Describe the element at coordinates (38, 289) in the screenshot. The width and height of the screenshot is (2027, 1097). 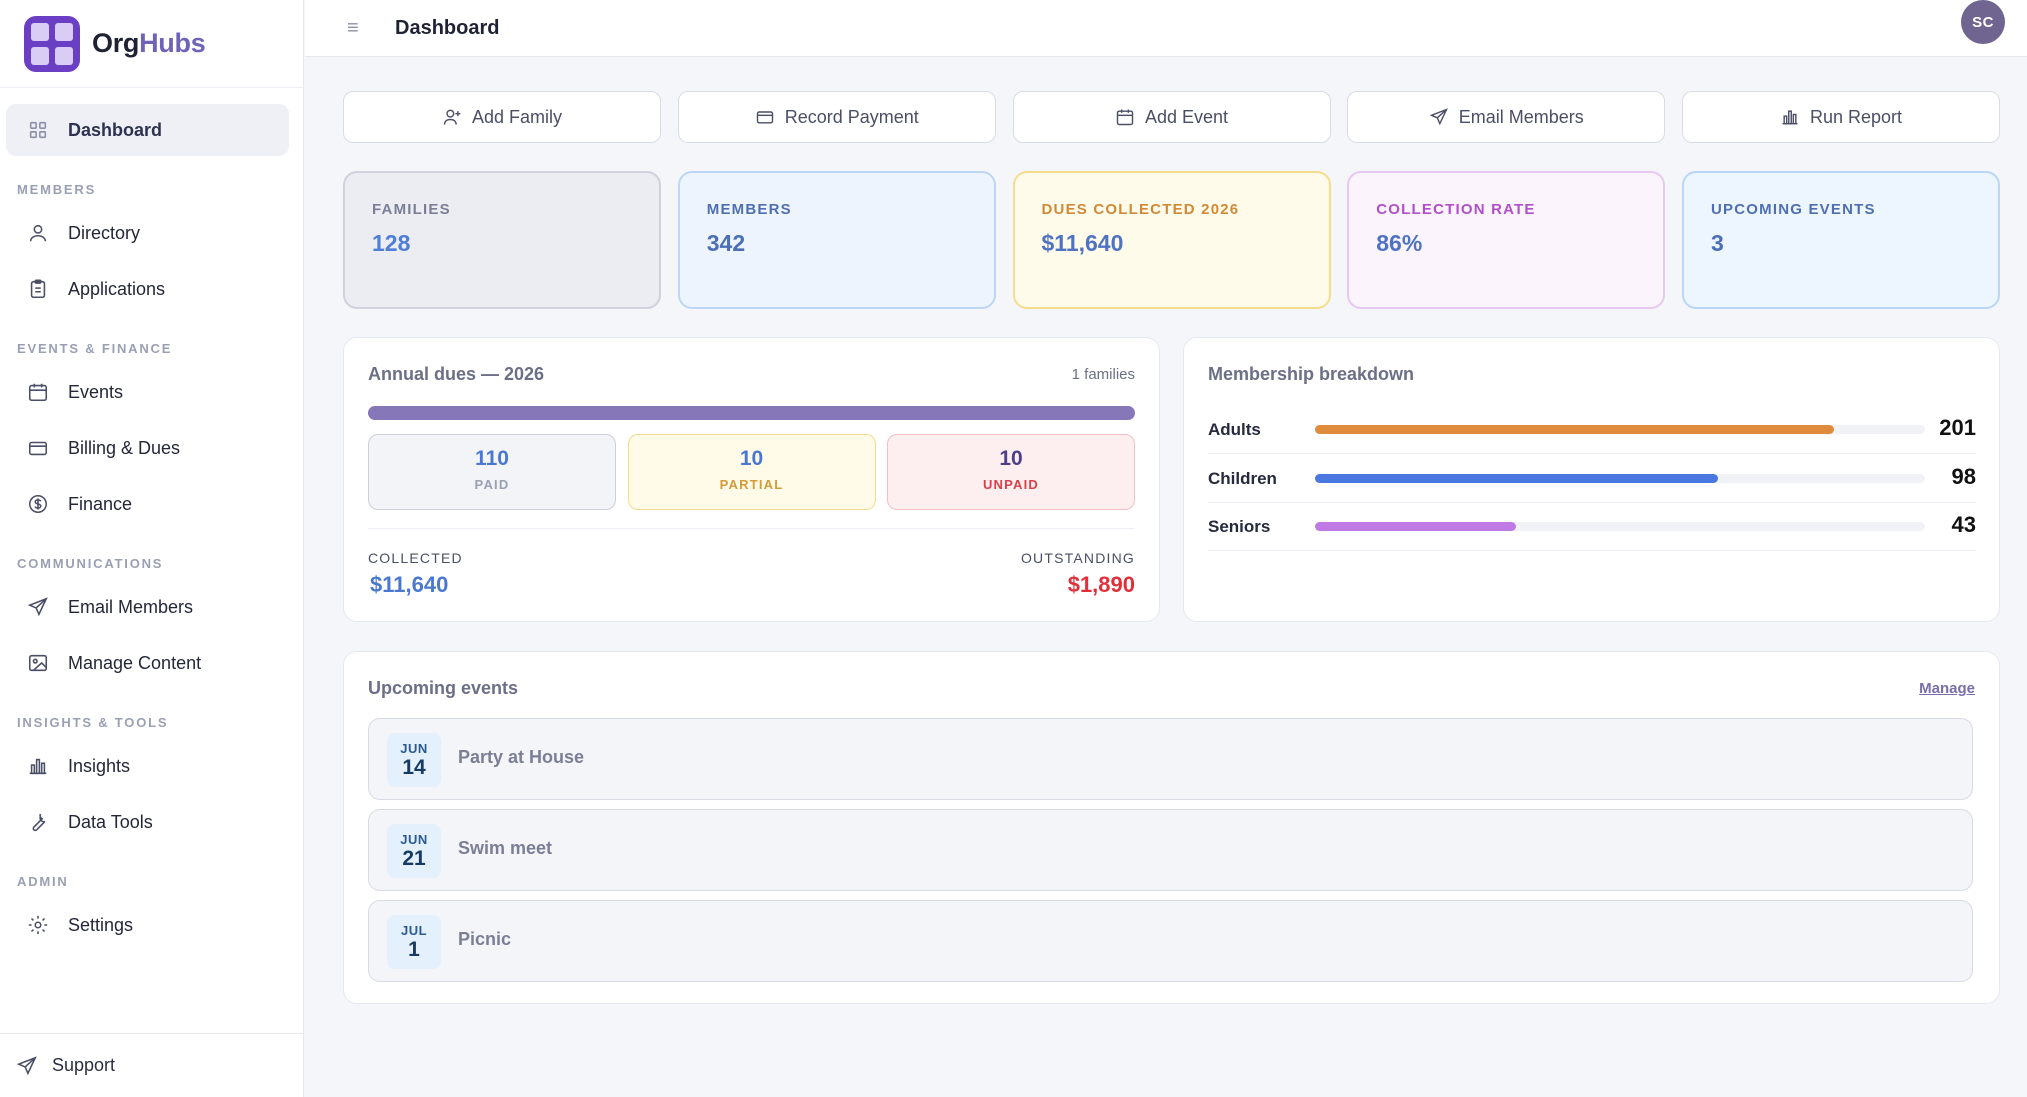
I see `clipboard-icon` at that location.